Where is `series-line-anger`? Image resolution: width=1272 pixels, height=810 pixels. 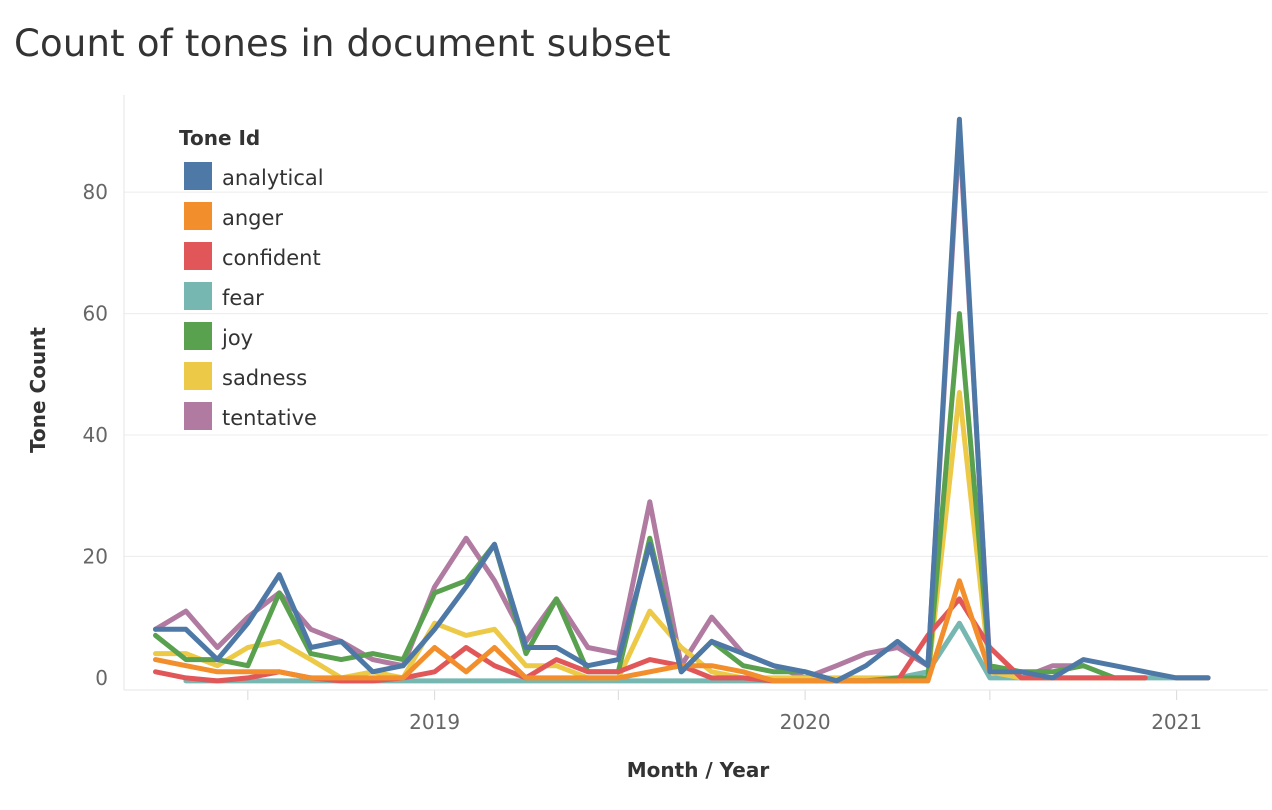
series-line-anger is located at coordinates (588, 631).